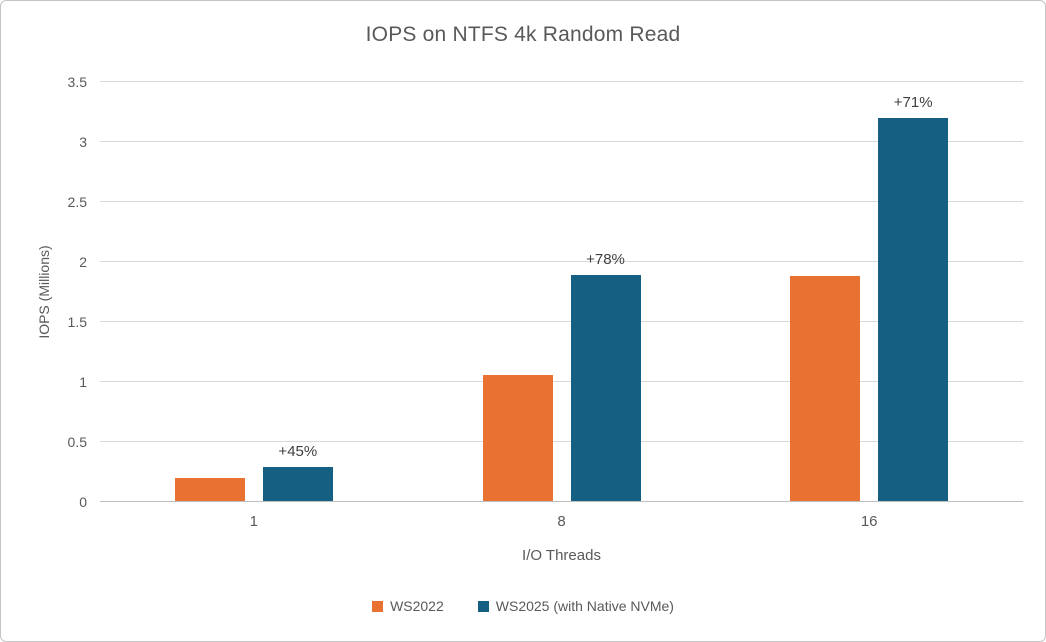 This screenshot has width=1046, height=642. Describe the element at coordinates (45, 292) in the screenshot. I see `y-axis-tick-labels: 0 0.5 1 1.5 2 2.5 3 3.5` at that location.